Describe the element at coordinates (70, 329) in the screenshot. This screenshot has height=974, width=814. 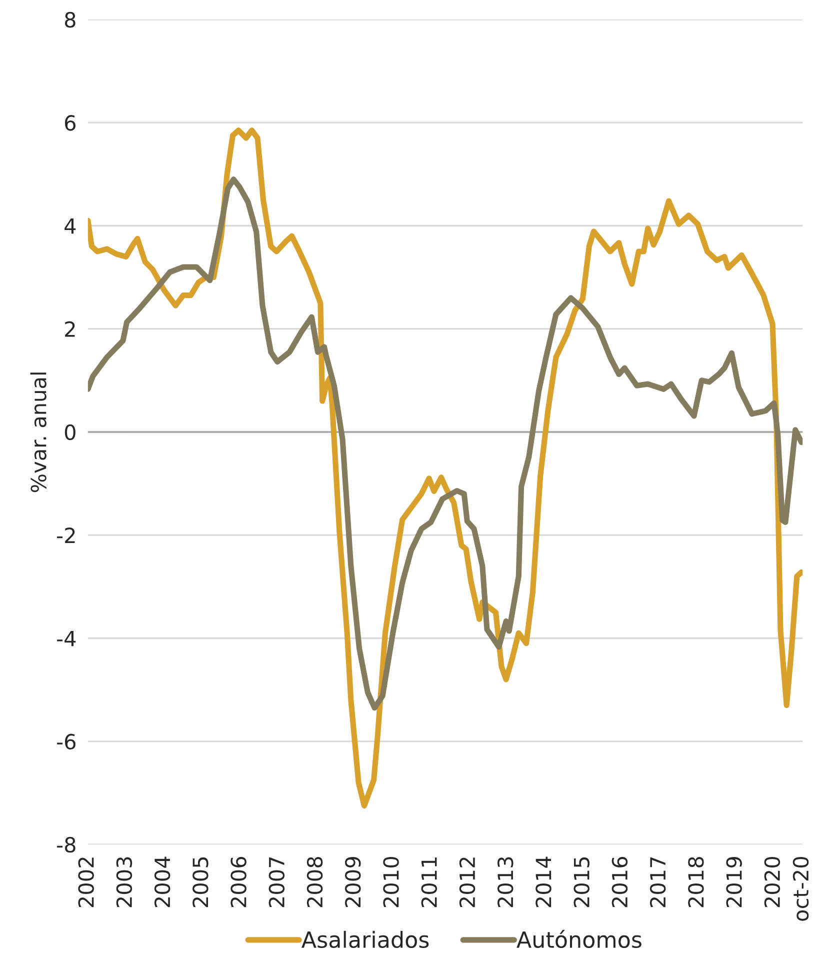
I see `y-tick-label: 2` at that location.